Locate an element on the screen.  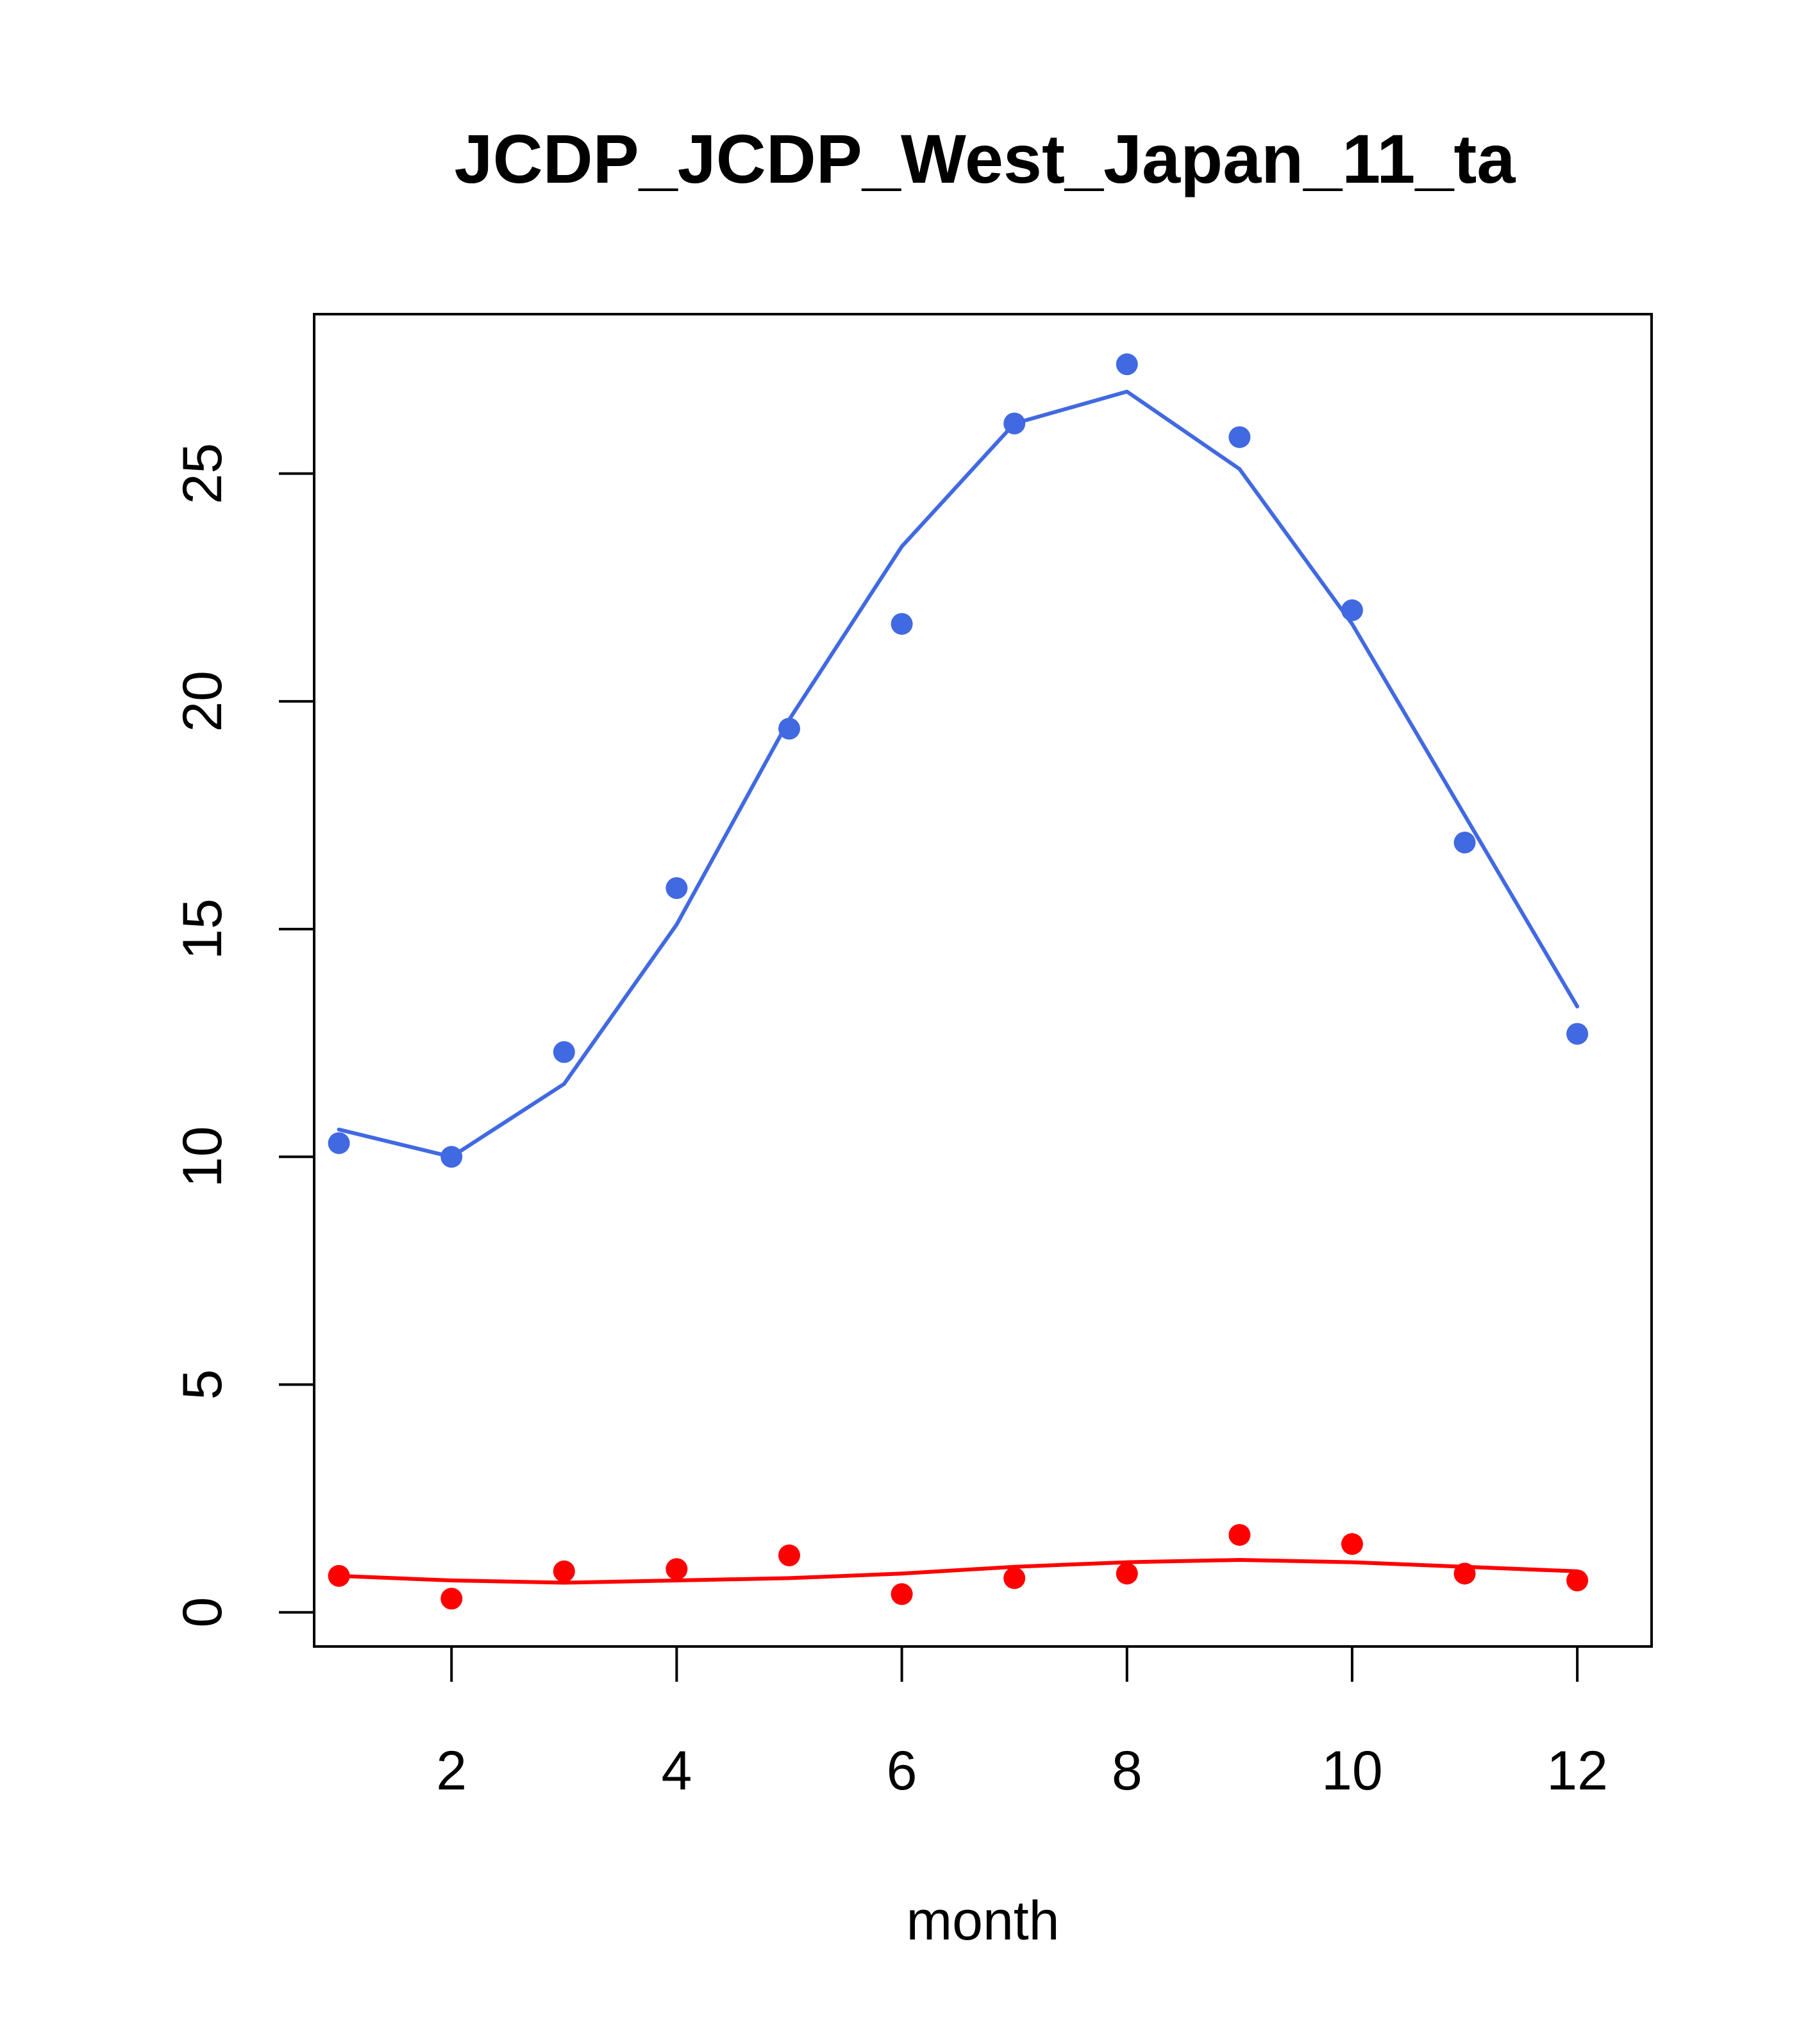
x-tick-label-2: 2 is located at coordinates (451, 1771).